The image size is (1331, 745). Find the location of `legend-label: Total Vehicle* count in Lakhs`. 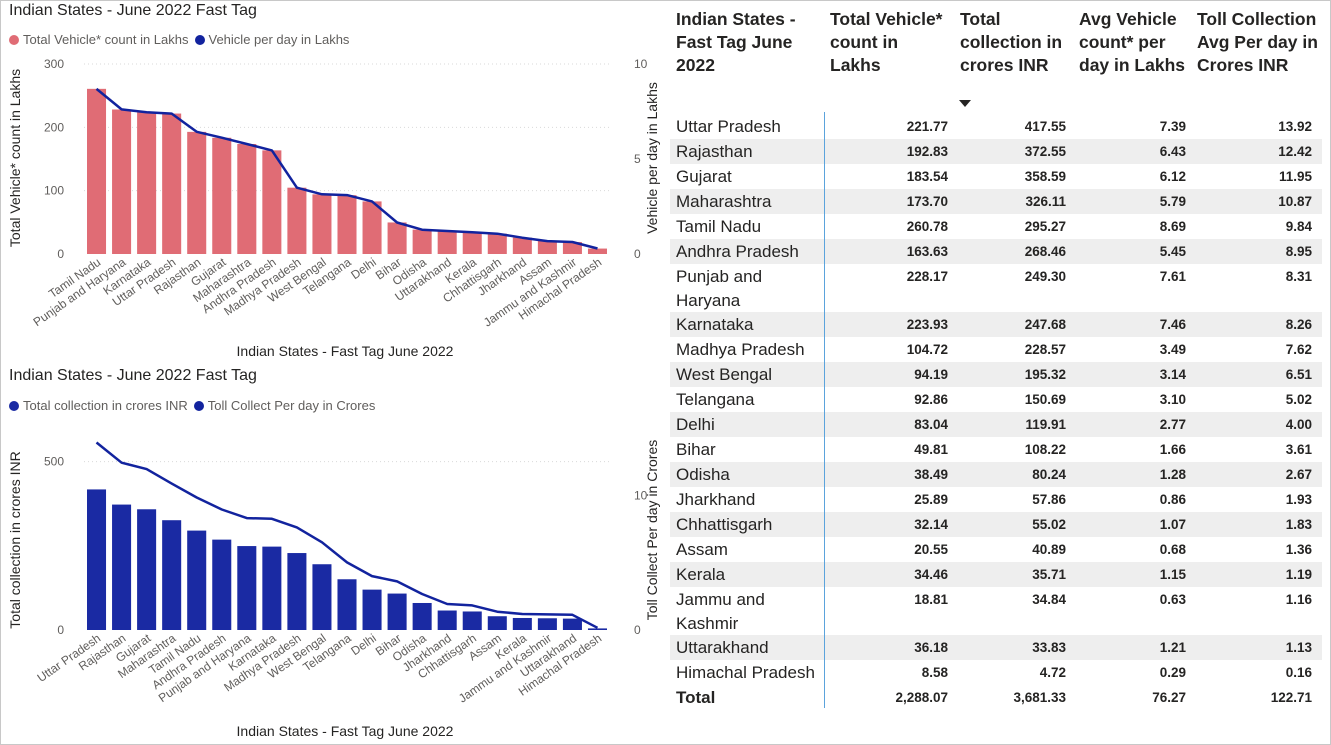

legend-label: Total Vehicle* count in Lakhs is located at coordinates (106, 39).